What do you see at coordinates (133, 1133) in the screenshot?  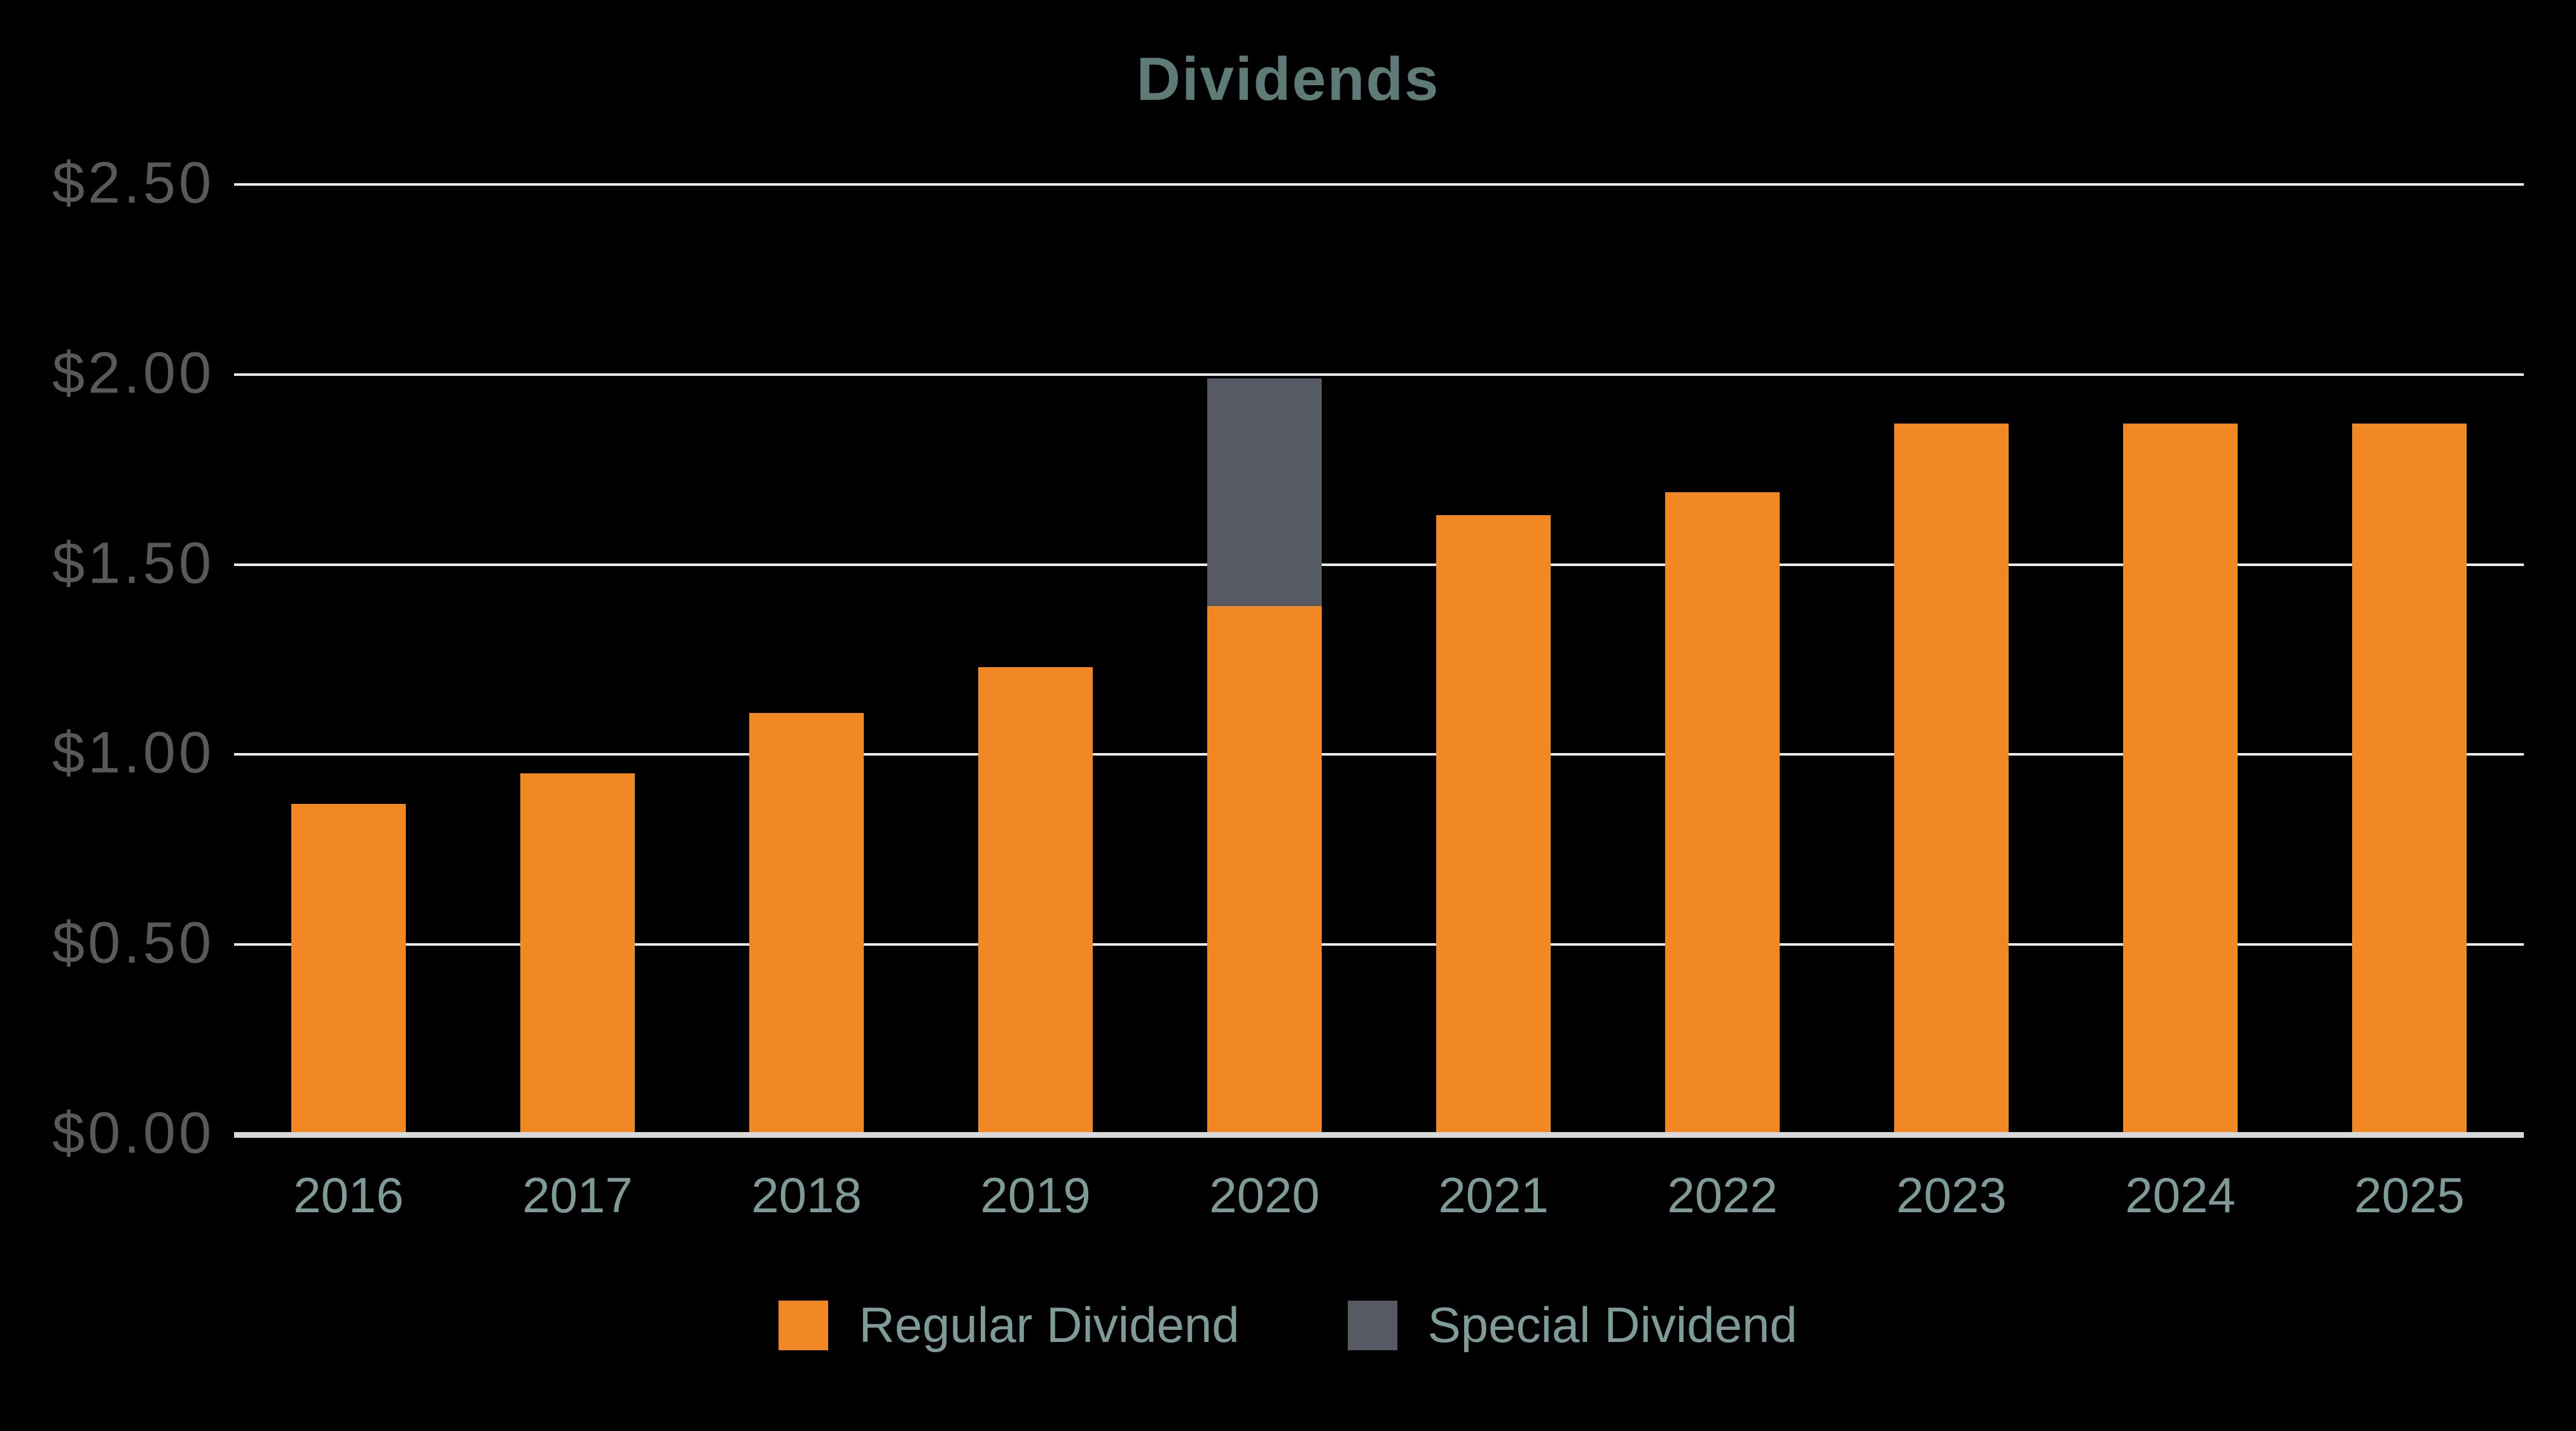 I see `y-tick-label-000: $0.00` at bounding box center [133, 1133].